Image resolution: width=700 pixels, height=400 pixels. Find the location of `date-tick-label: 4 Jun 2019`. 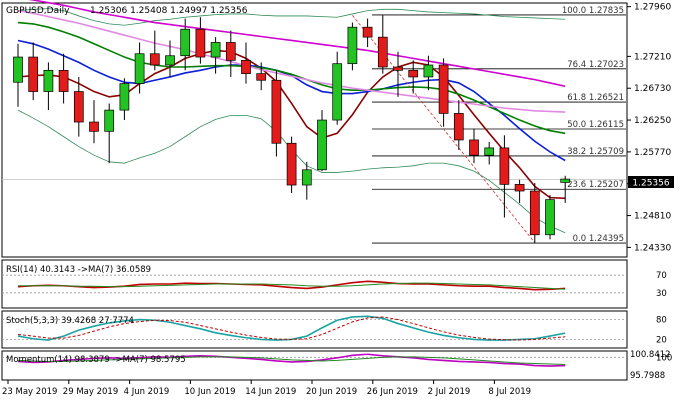

date-tick-label: 4 Jun 2019 is located at coordinates (147, 392).